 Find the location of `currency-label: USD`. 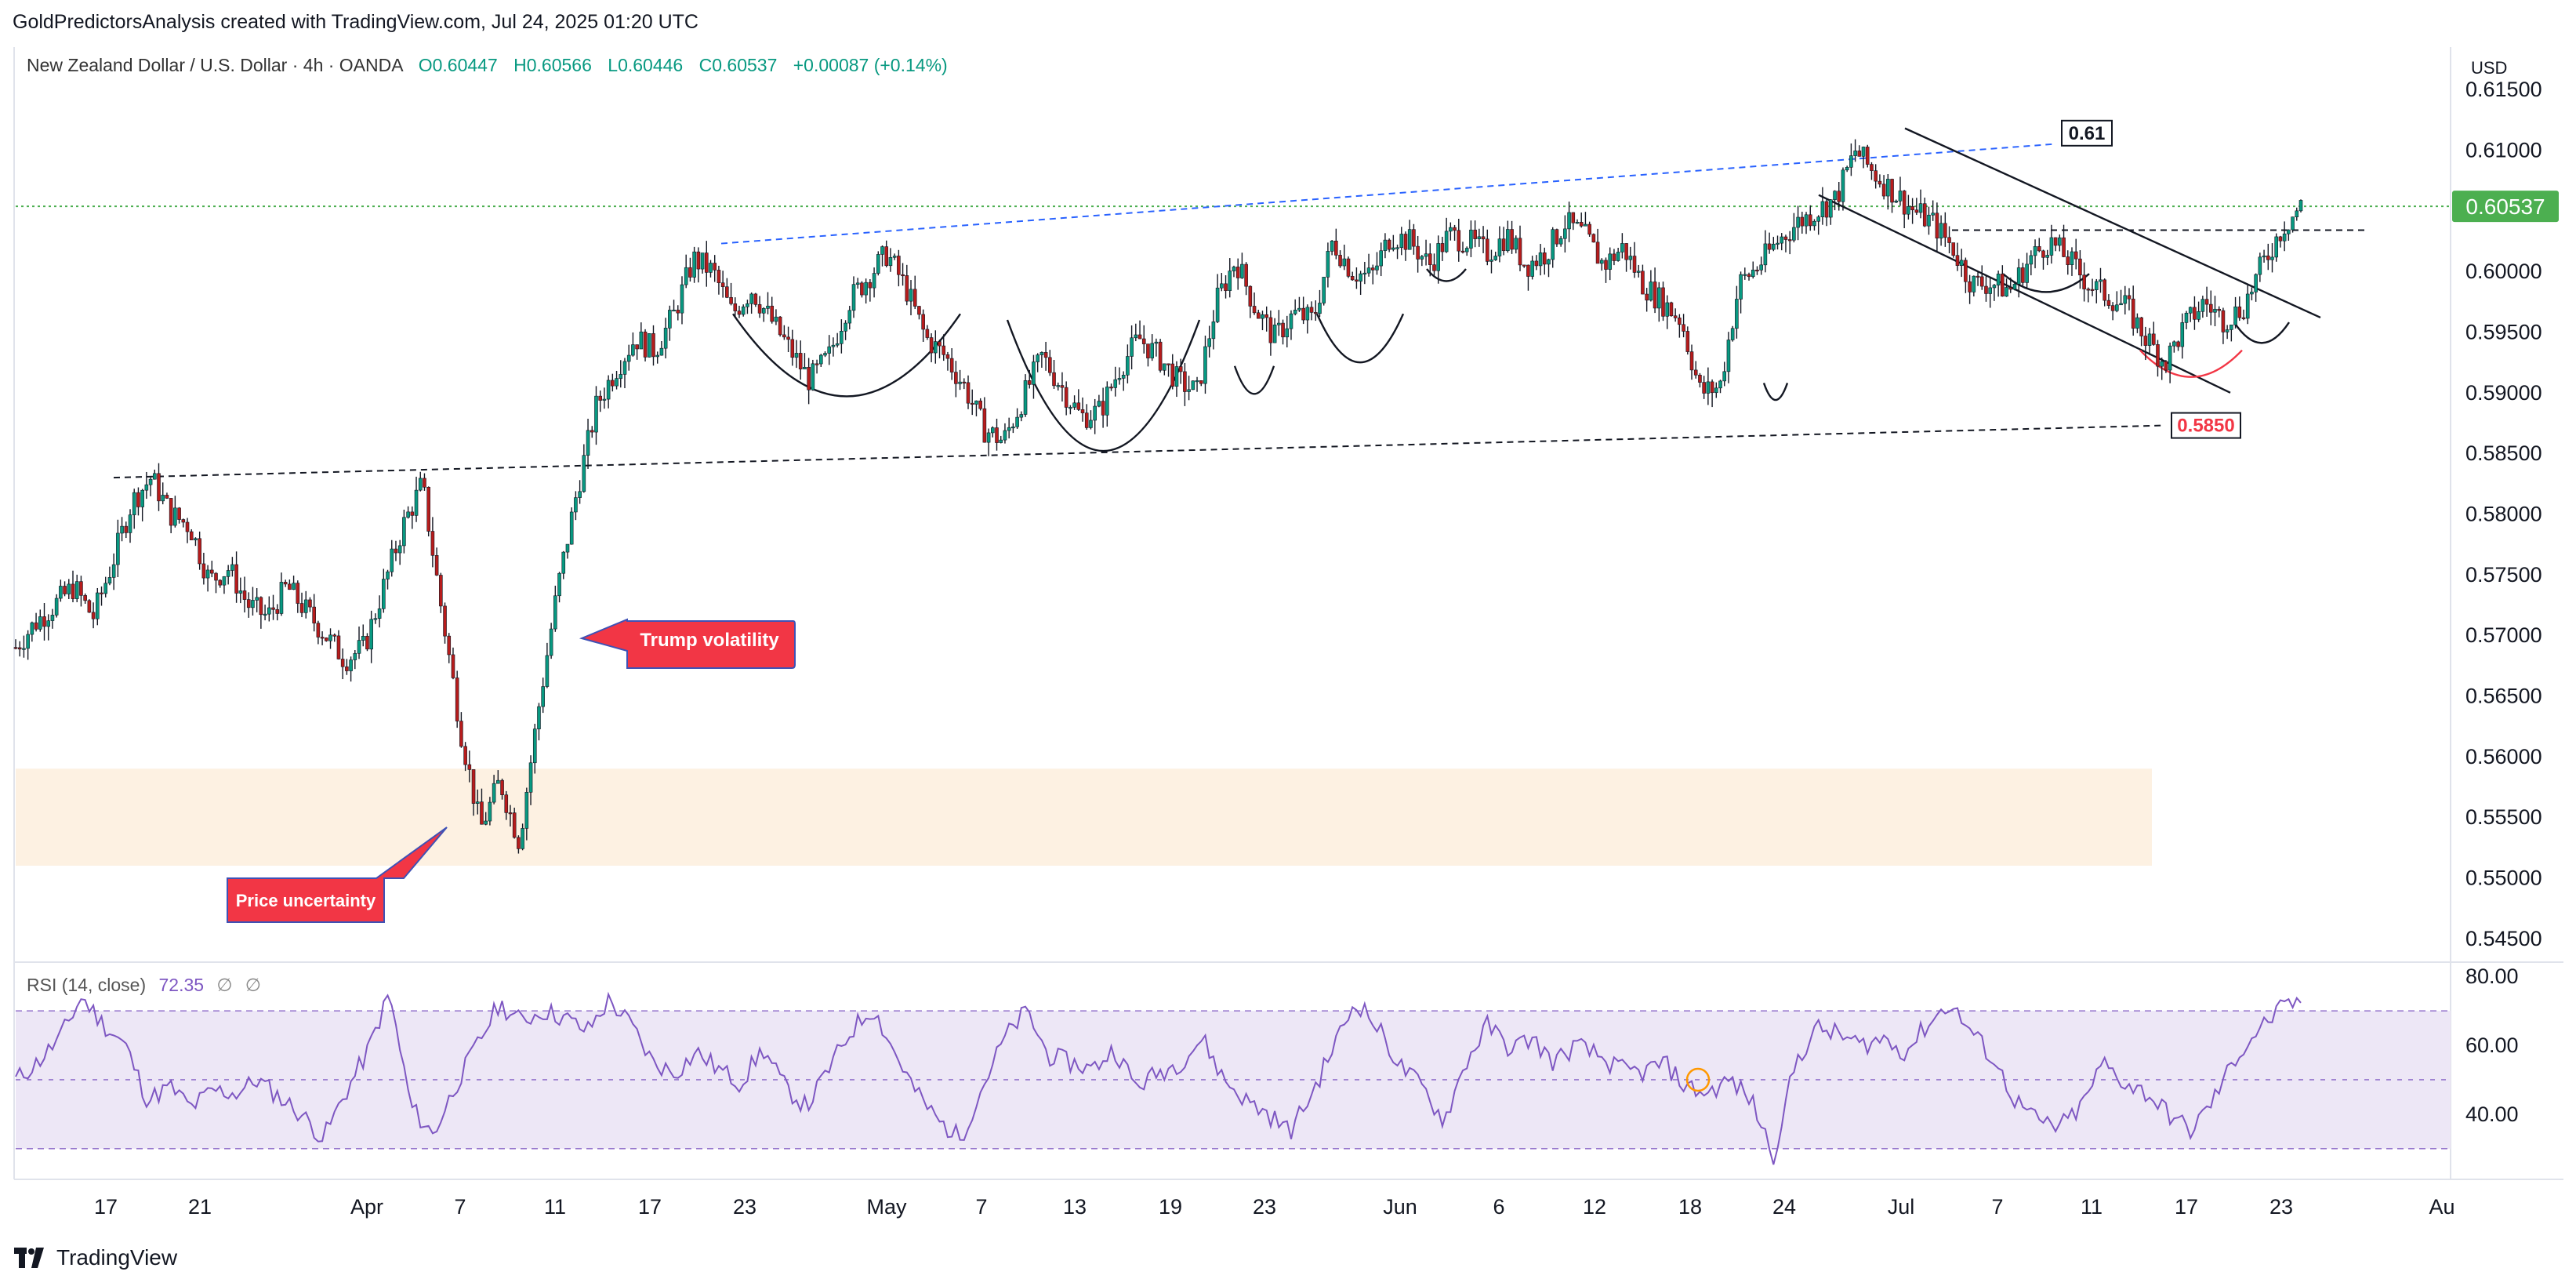

currency-label: USD is located at coordinates (2490, 68).